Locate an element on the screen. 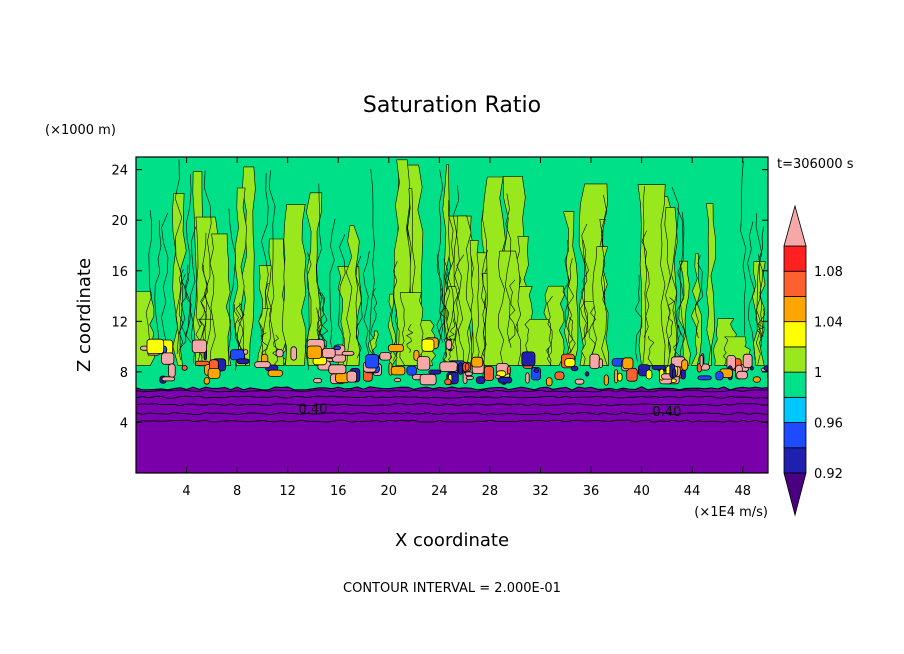 The width and height of the screenshot is (904, 654). x-tick-label: 8 is located at coordinates (237, 491).